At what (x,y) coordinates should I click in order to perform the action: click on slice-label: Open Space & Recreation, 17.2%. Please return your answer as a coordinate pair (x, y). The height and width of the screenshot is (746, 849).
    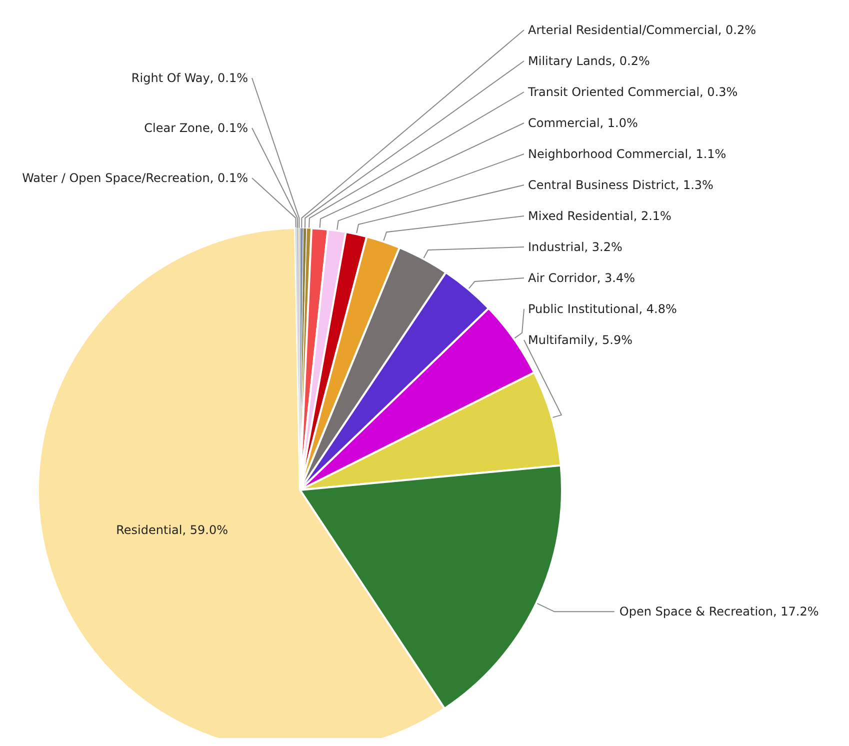
    Looking at the image, I should click on (719, 611).